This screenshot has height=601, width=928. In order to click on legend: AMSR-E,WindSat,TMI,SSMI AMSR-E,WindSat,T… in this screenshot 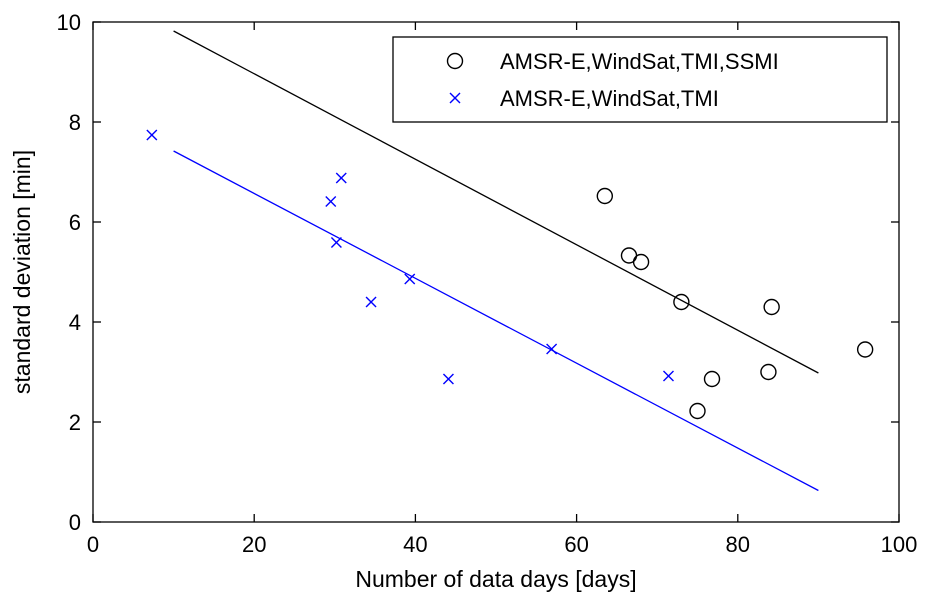, I will do `click(640, 79)`.